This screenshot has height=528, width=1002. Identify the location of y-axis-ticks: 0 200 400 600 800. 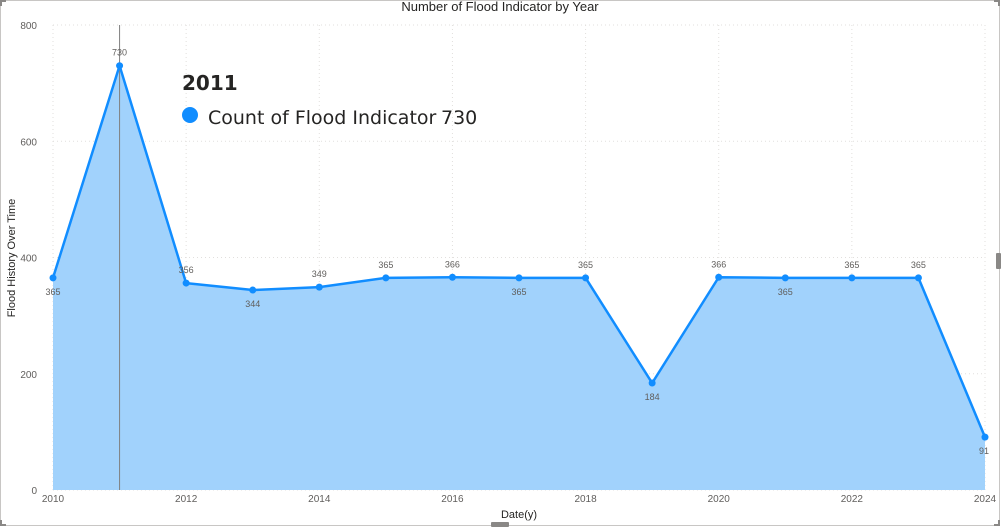
(28, 259).